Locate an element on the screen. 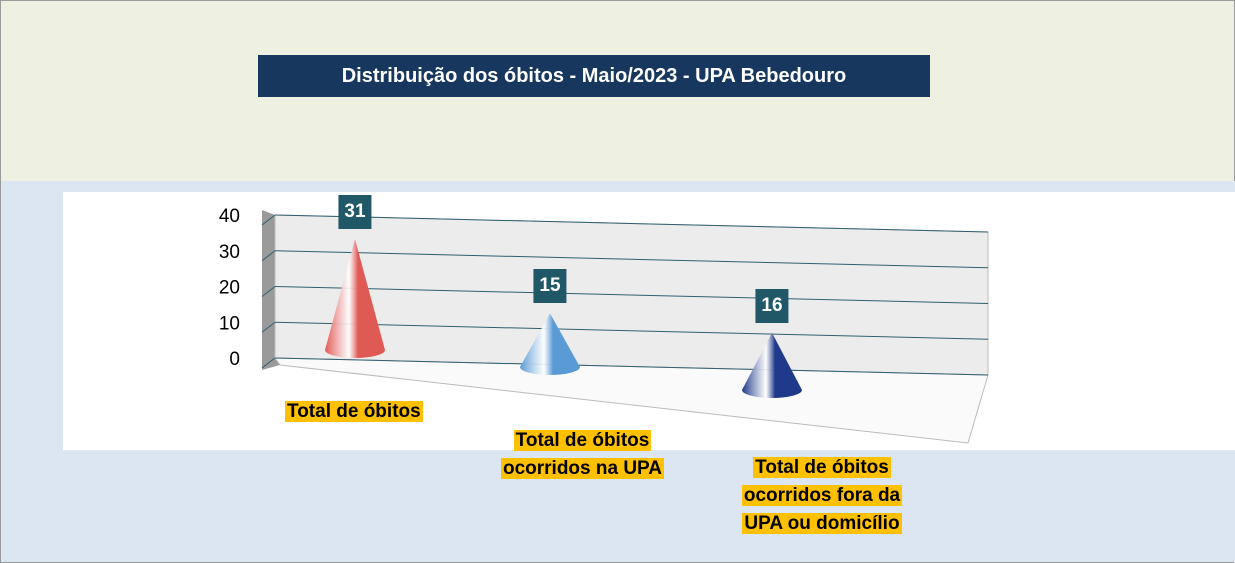 The image size is (1235, 563). y-tick-label: 30 is located at coordinates (229, 252).